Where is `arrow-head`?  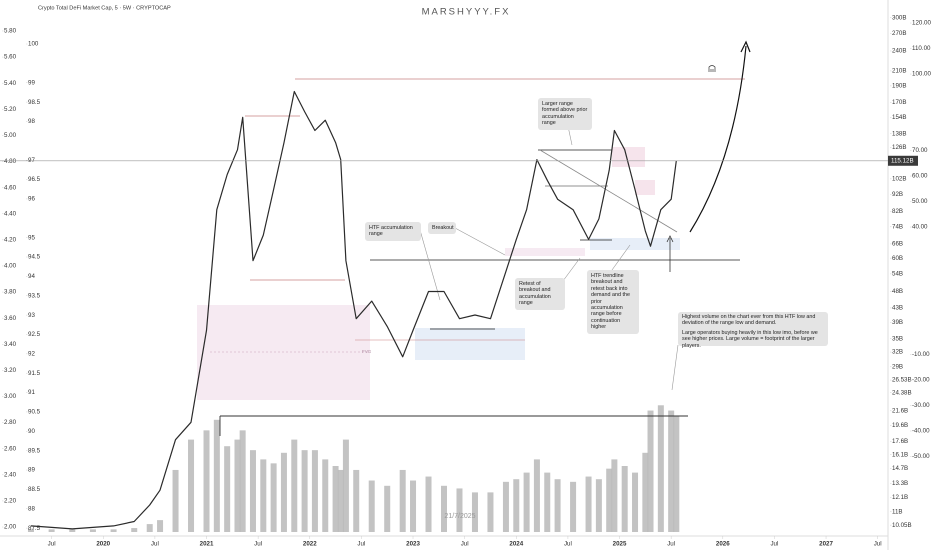 arrow-head is located at coordinates (670, 239).